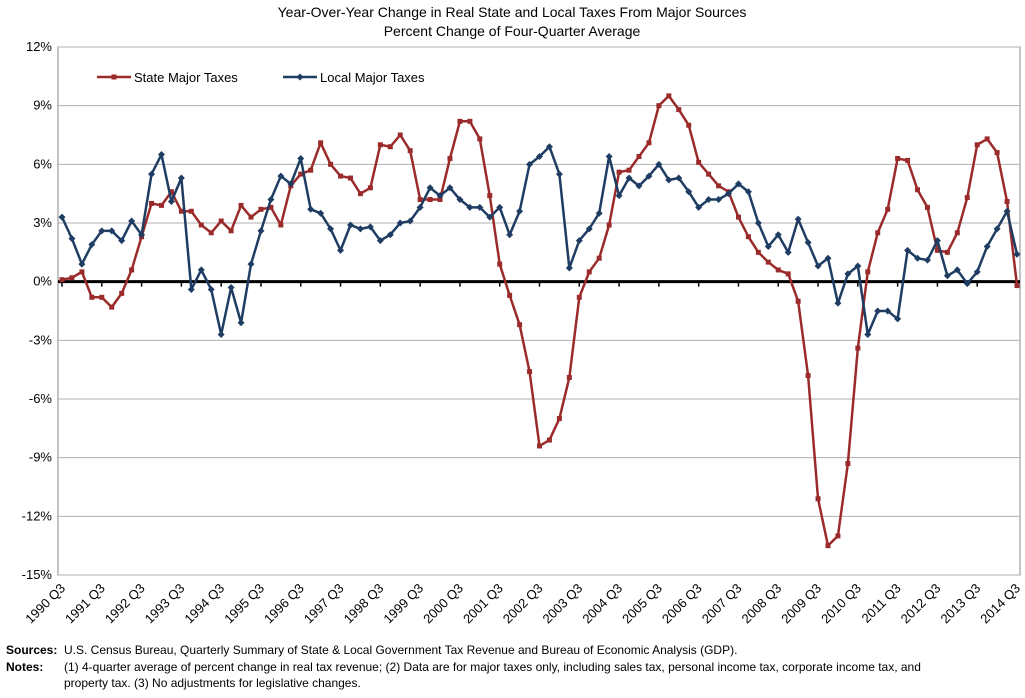 The width and height of the screenshot is (1025, 698). I want to click on x-tick-label: 2007 Q3, so click(722, 604).